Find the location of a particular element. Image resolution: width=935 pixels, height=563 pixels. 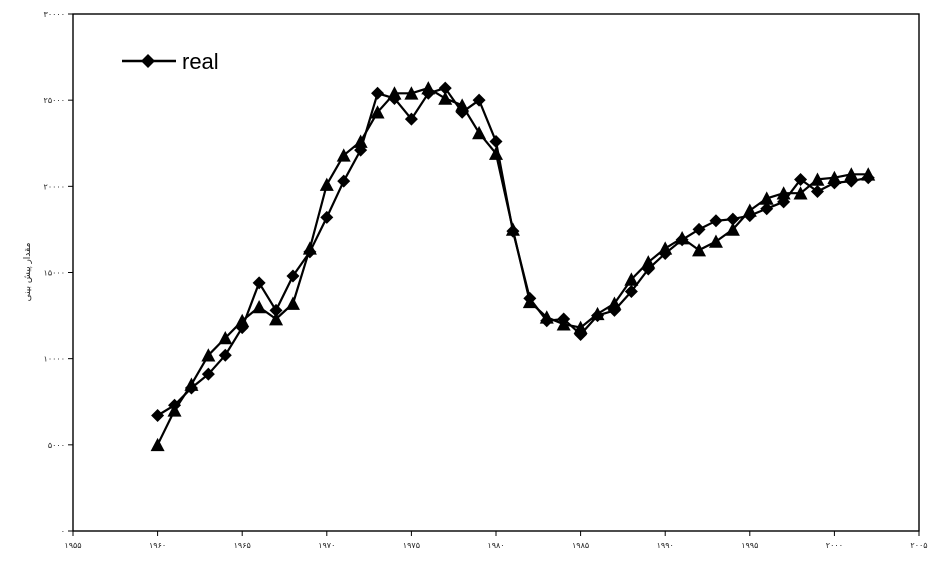

y-tick-label: ۲۰۰۰۰ is located at coordinates (54, 186).